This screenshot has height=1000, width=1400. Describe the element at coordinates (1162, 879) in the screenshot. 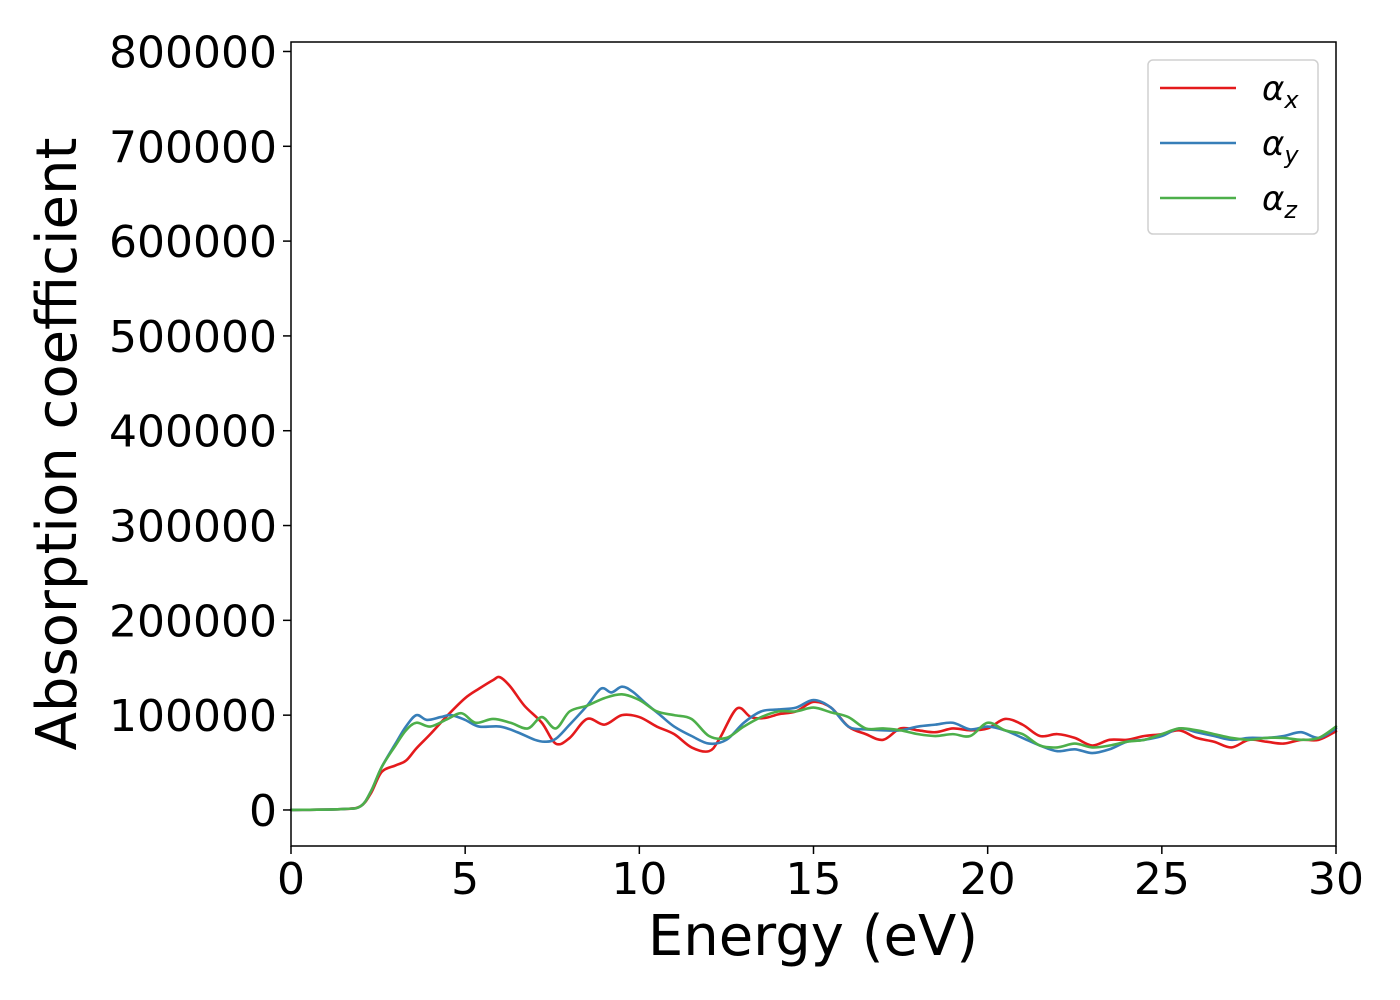

I see `x-tick-label: 25` at that location.